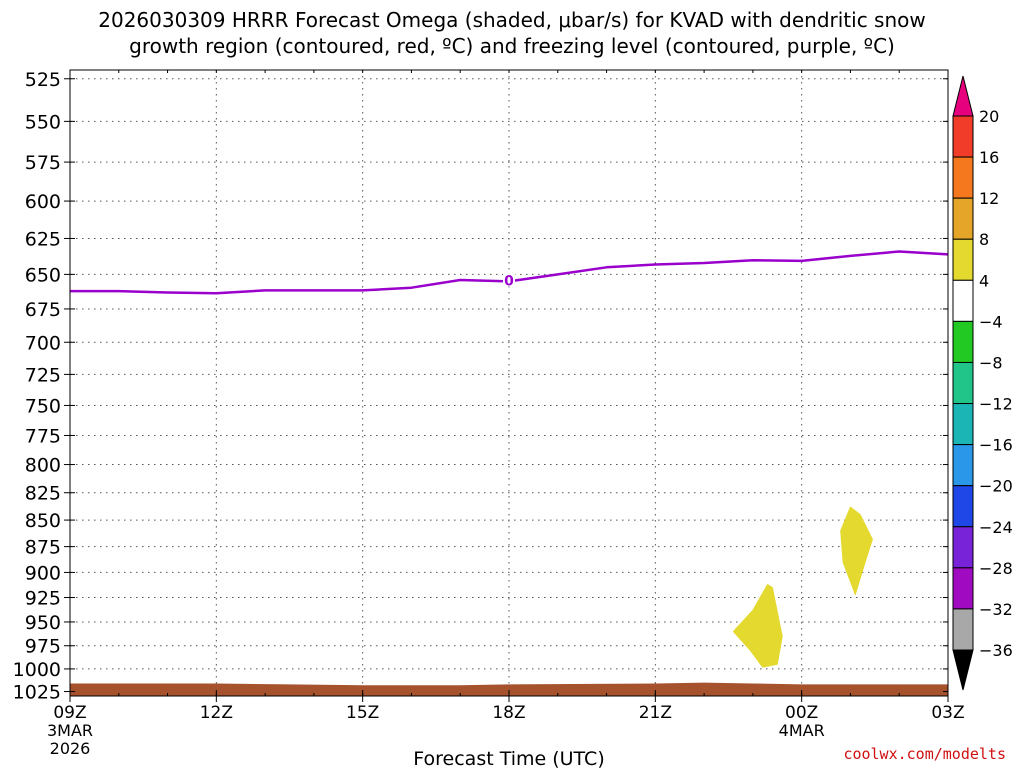 The image size is (1024, 768). What do you see at coordinates (43, 623) in the screenshot?
I see `y-tick-label-950: 950` at bounding box center [43, 623].